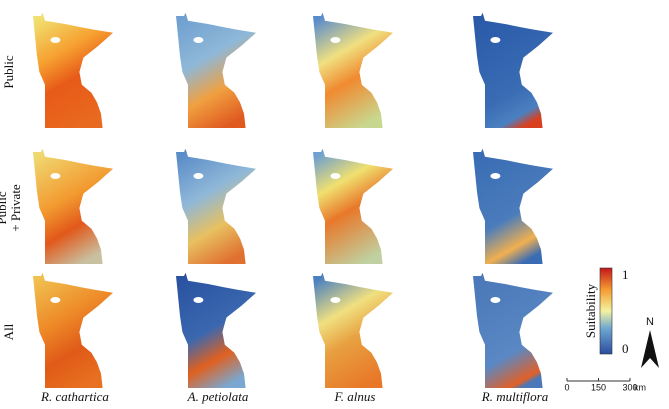  Describe the element at coordinates (629, 387) in the screenshot. I see `scale-tick-label: 300` at that location.